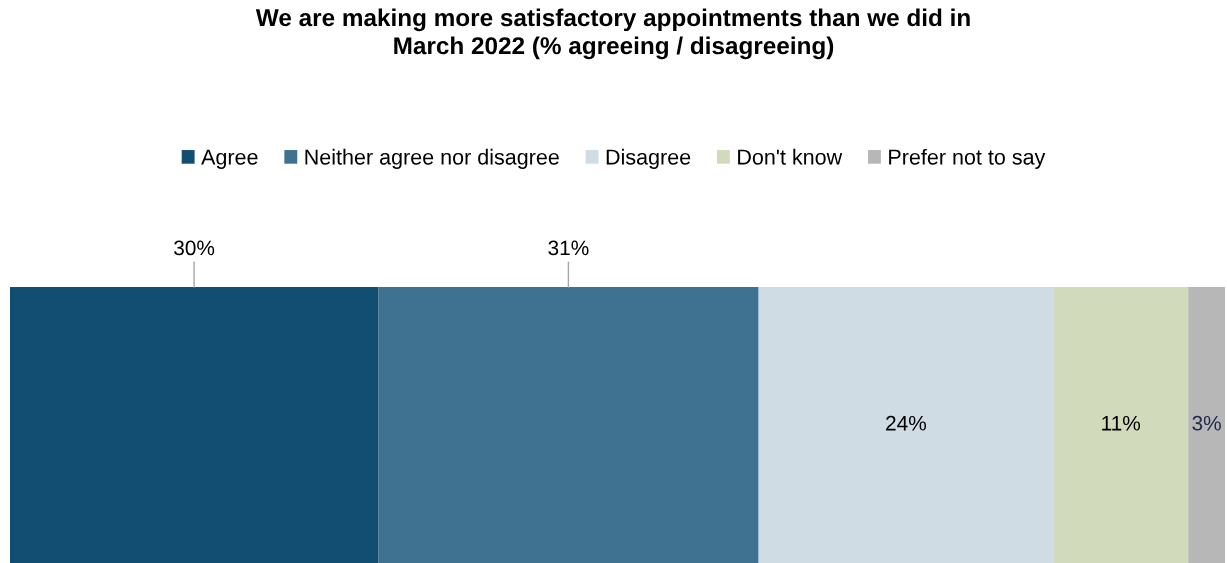  What do you see at coordinates (967, 158) in the screenshot?
I see `legend-label: Prefer not to say` at bounding box center [967, 158].